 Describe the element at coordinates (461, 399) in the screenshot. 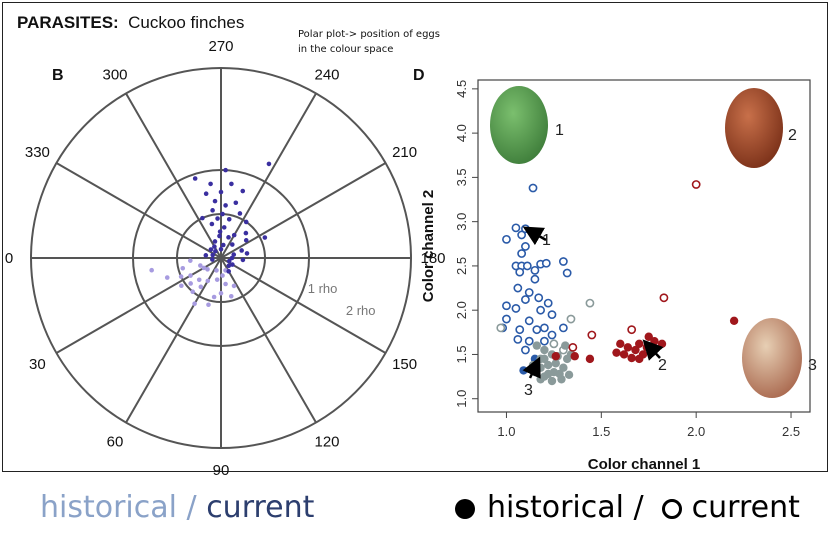

I see `y-tick-label: 1.0` at that location.